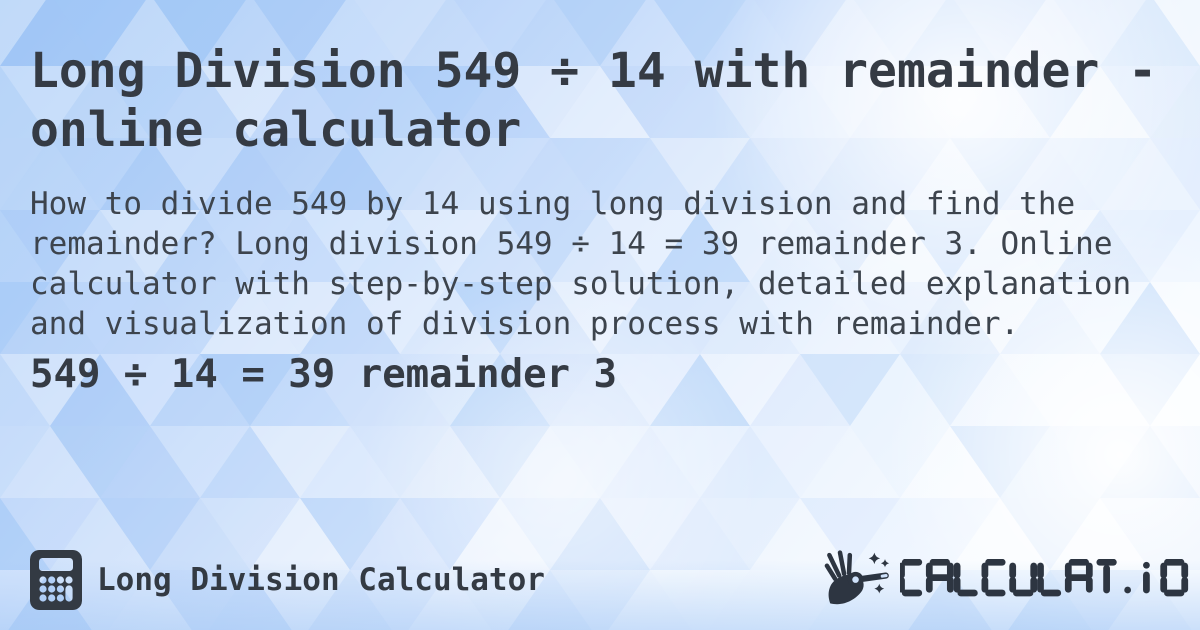  What do you see at coordinates (56, 580) in the screenshot?
I see `calculator-icon` at bounding box center [56, 580].